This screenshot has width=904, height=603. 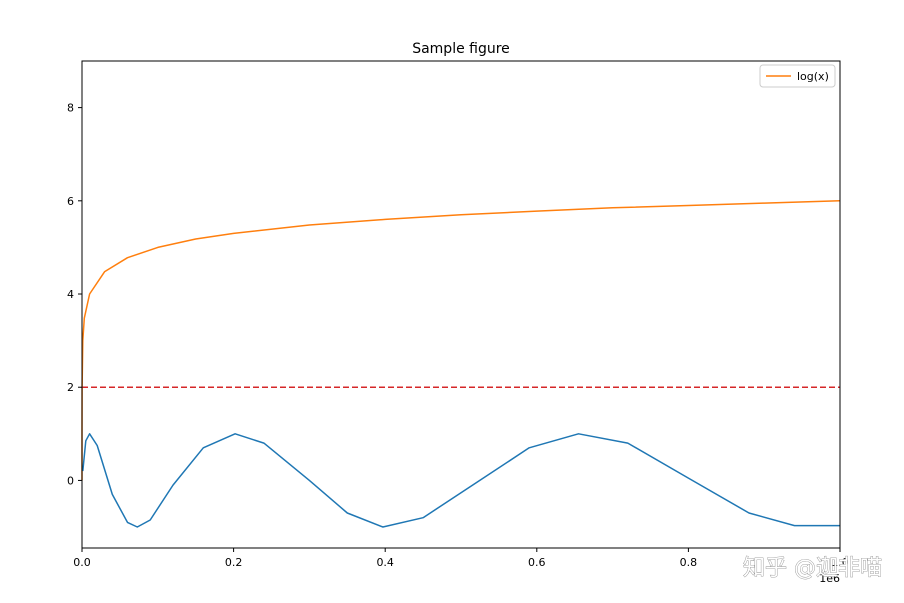 I want to click on x-tick-label-2: 0.4, so click(x=385, y=562).